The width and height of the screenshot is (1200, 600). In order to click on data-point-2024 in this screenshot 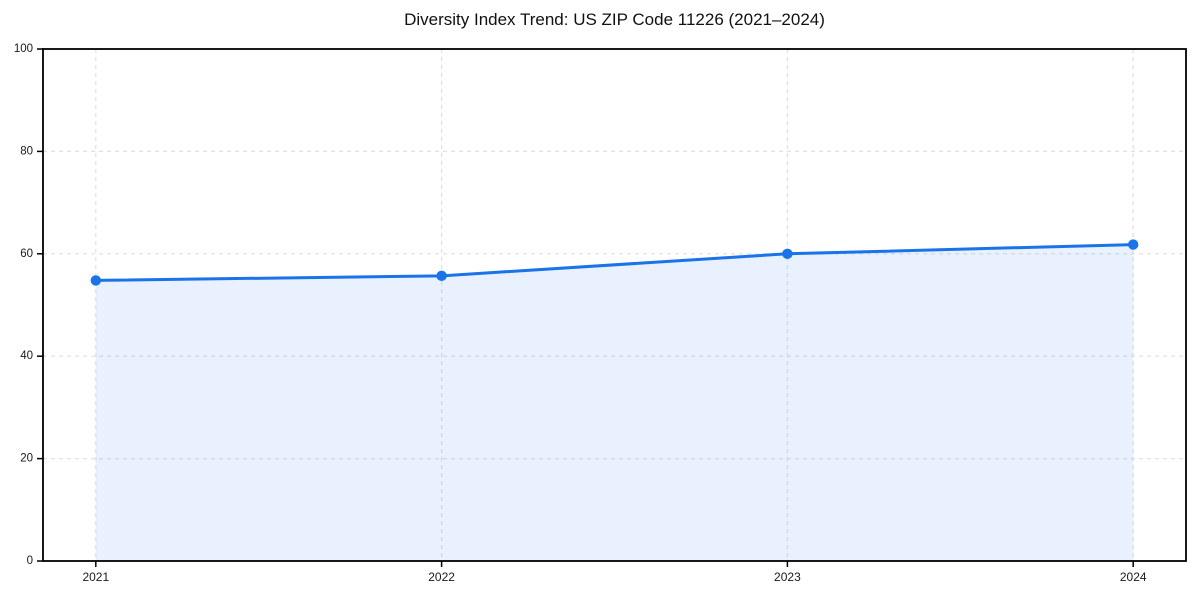, I will do `click(1133, 244)`.